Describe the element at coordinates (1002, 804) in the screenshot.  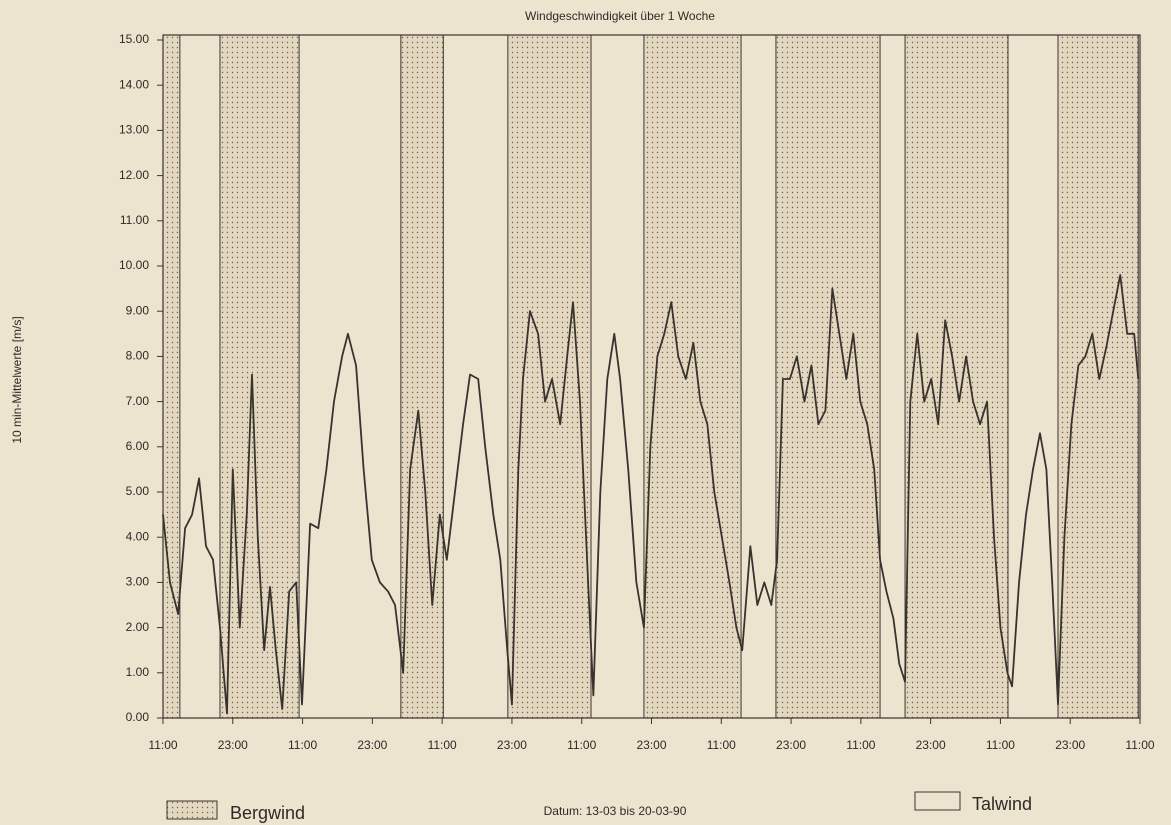
I see `legend-label: Talwind` at that location.